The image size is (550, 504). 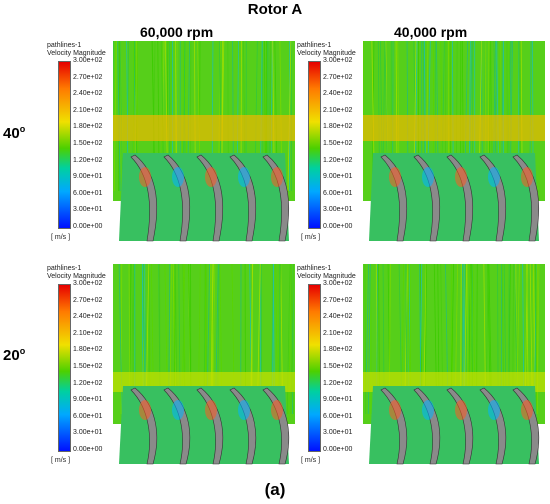 What do you see at coordinates (14, 133) in the screenshot?
I see `row-header-40-deg: 40o` at bounding box center [14, 133].